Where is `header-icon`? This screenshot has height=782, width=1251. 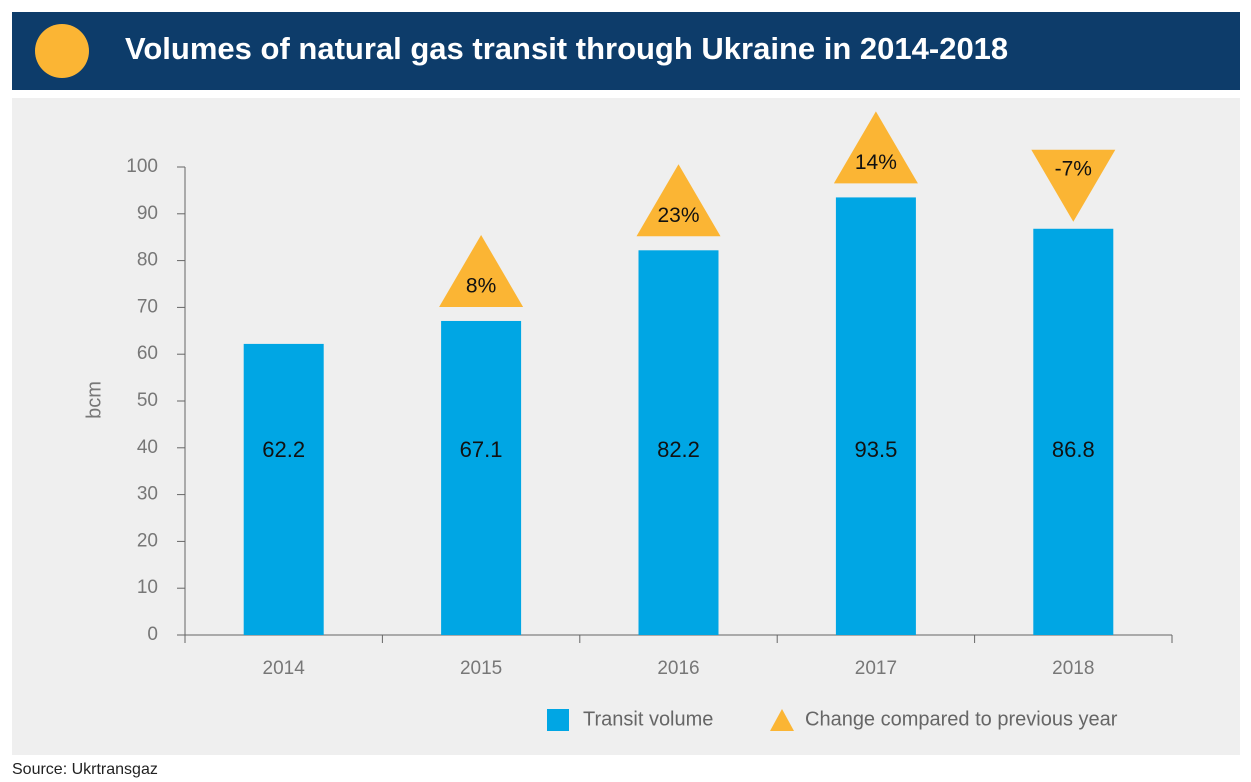 header-icon is located at coordinates (62, 51).